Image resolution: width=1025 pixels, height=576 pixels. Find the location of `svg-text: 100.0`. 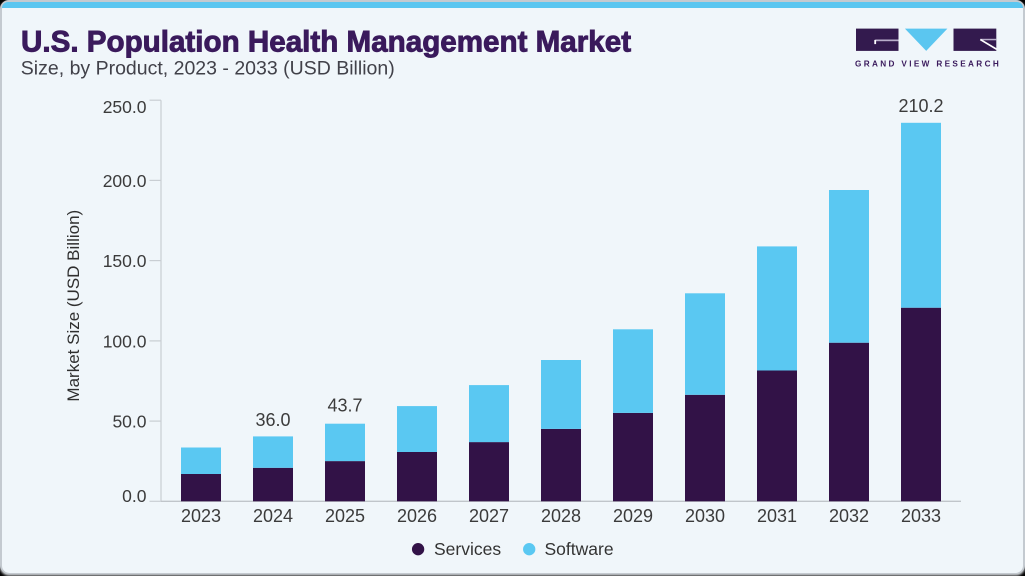

svg-text: 100.0 is located at coordinates (125, 341).